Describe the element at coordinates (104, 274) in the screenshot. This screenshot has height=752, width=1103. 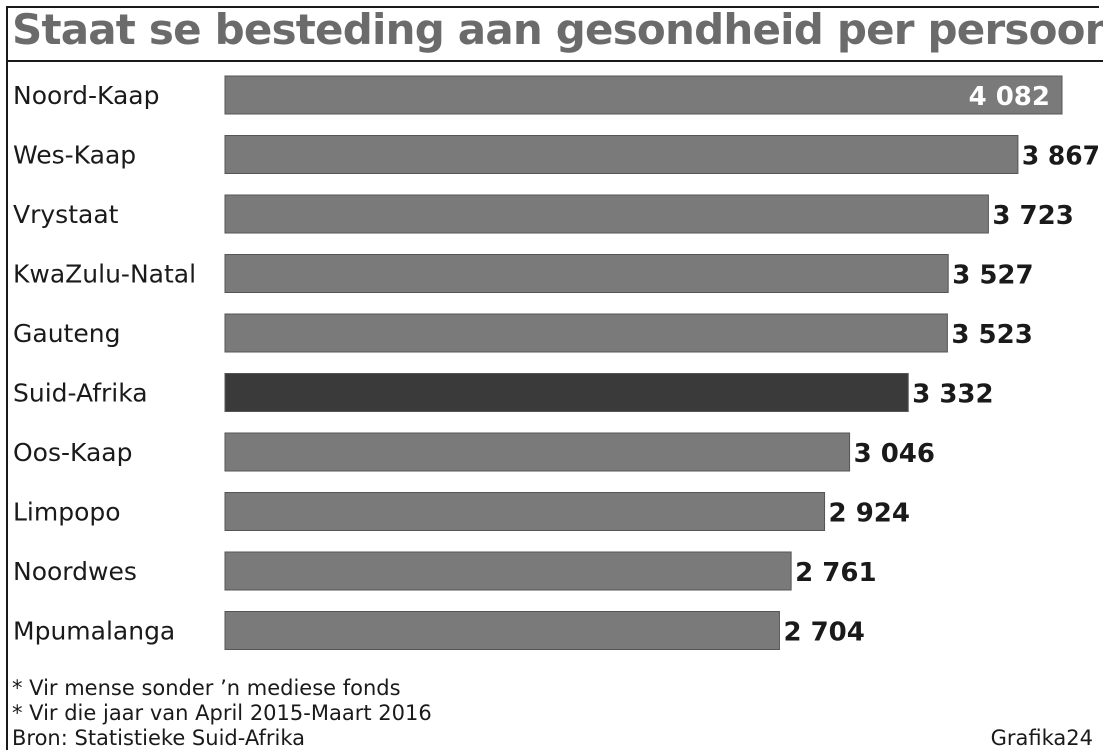
I see `category-label: KwaZulu-Natal` at that location.